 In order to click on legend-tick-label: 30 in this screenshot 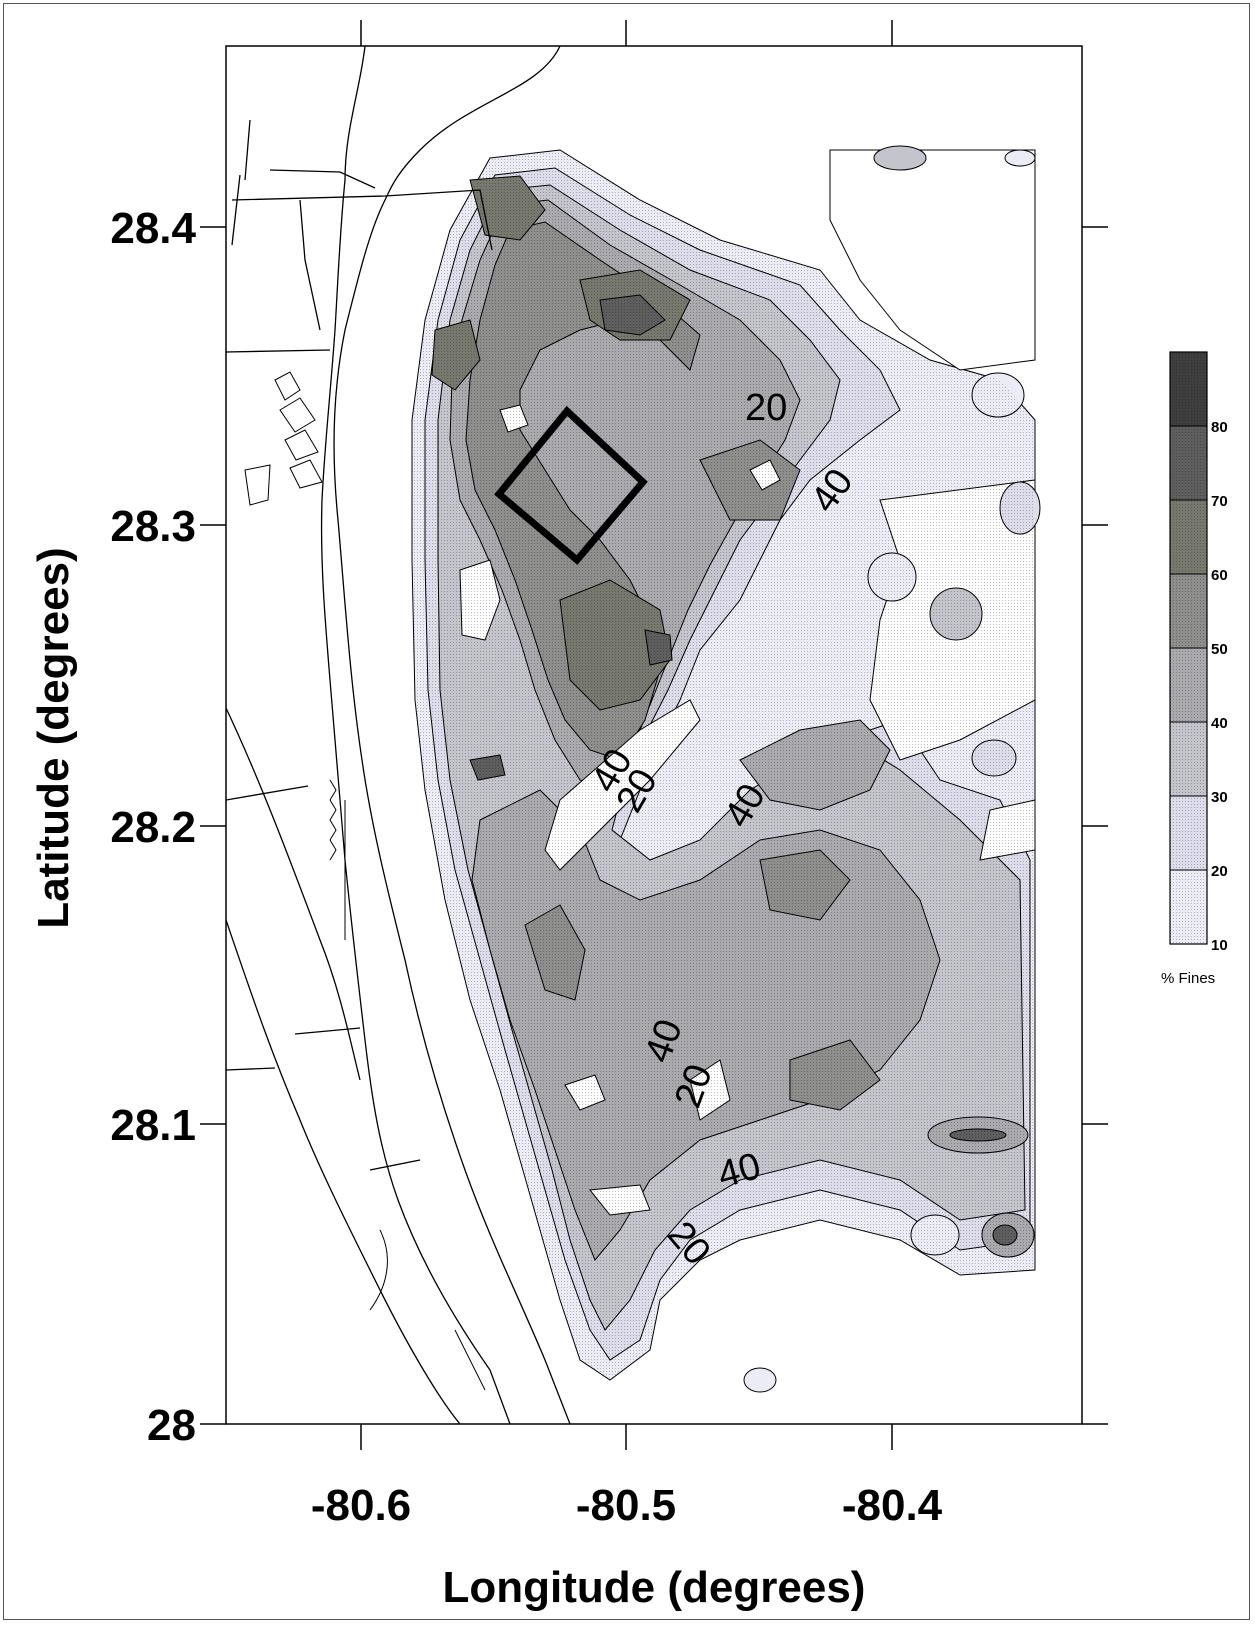, I will do `click(1219, 797)`.